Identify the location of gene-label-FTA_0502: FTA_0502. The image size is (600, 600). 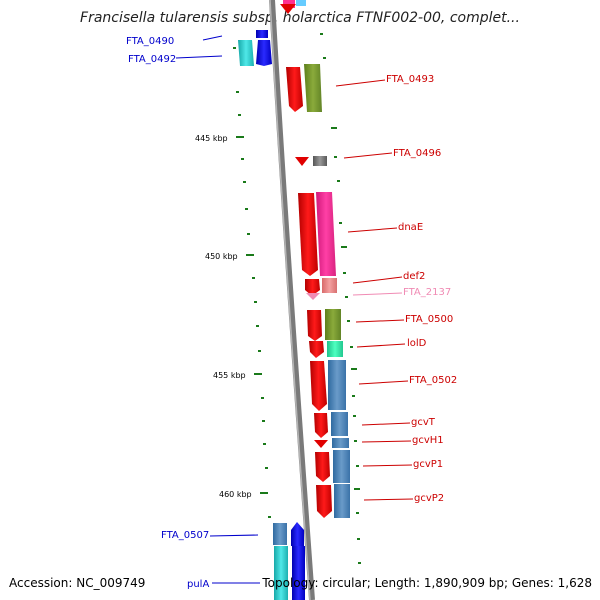
(433, 380).